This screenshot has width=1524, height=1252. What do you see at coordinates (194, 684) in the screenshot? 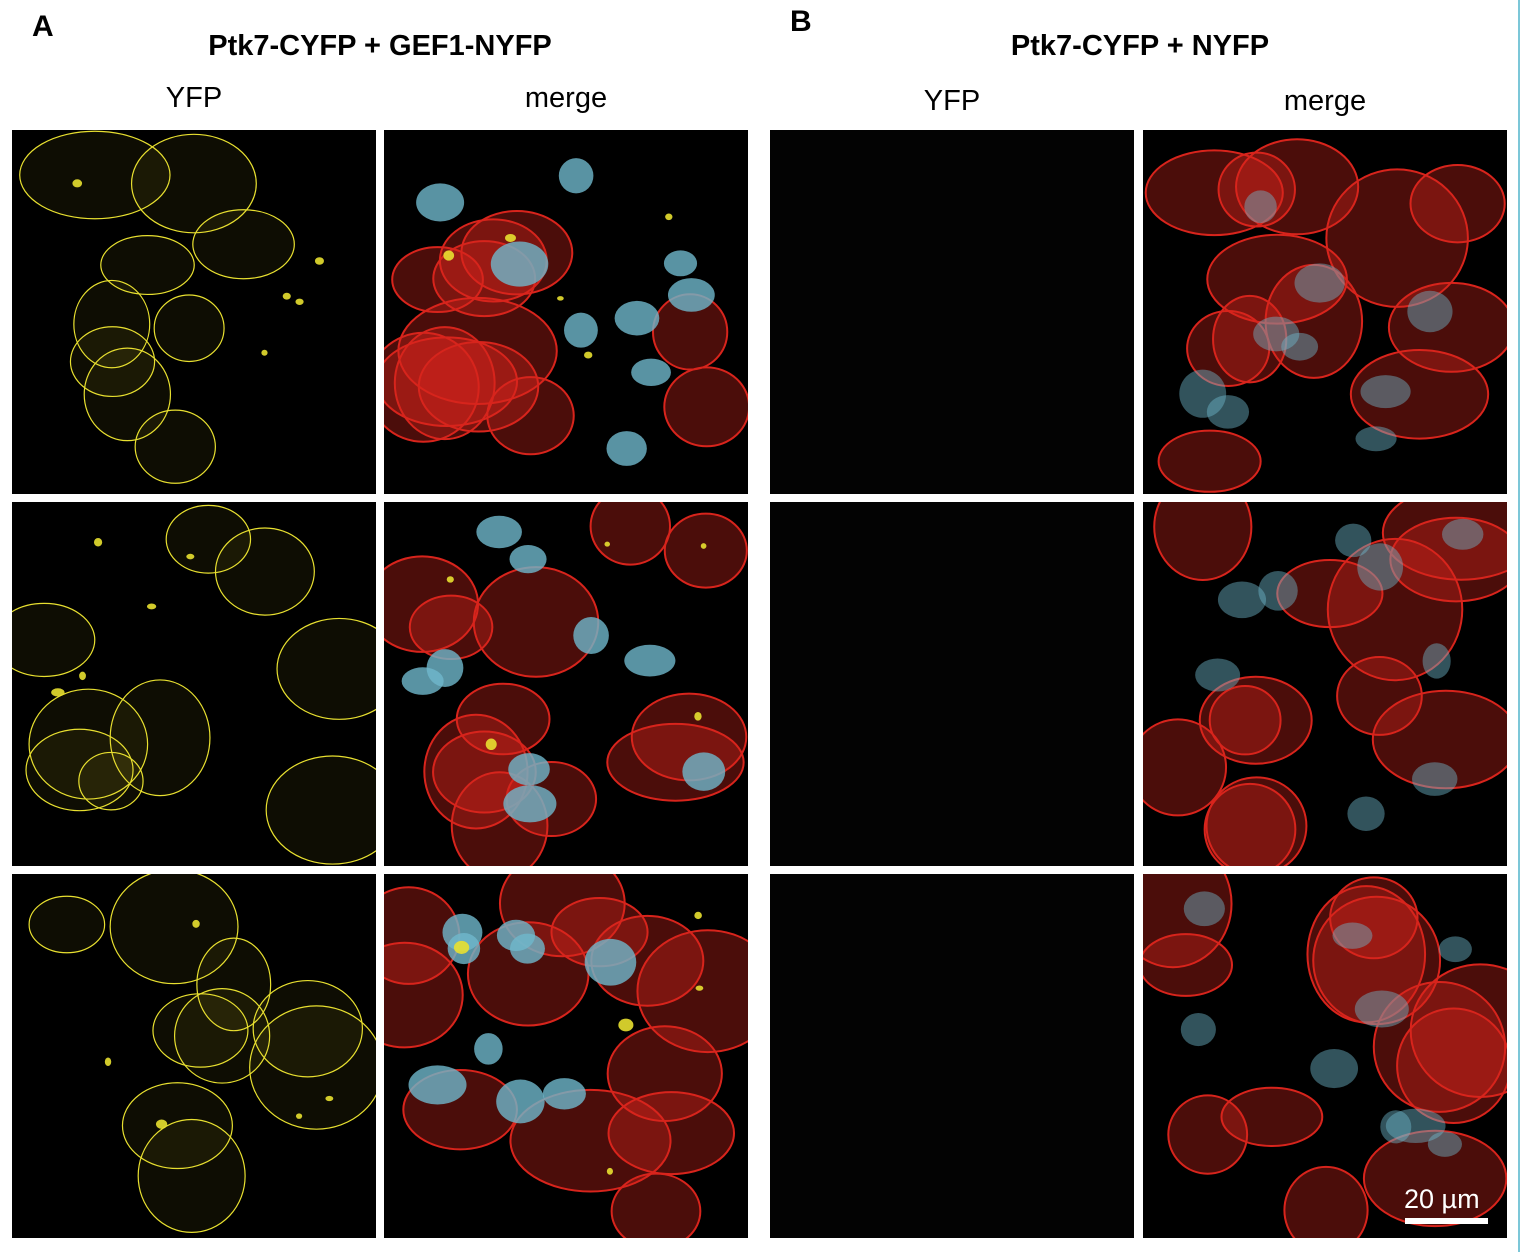
I see `a-yfp-image-row2` at bounding box center [194, 684].